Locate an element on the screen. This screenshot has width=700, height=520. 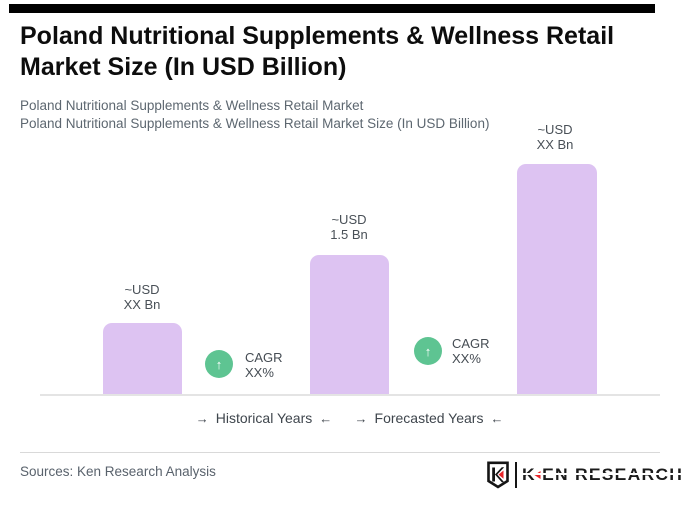
cagr2-line1: CAGR is located at coordinates (471, 343).